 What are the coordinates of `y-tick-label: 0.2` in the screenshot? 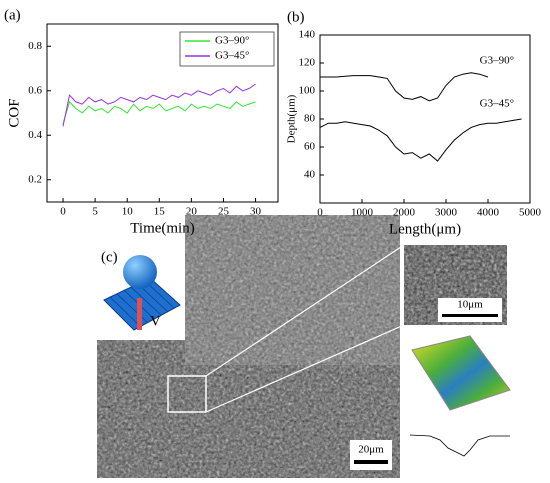 It's located at (35, 179).